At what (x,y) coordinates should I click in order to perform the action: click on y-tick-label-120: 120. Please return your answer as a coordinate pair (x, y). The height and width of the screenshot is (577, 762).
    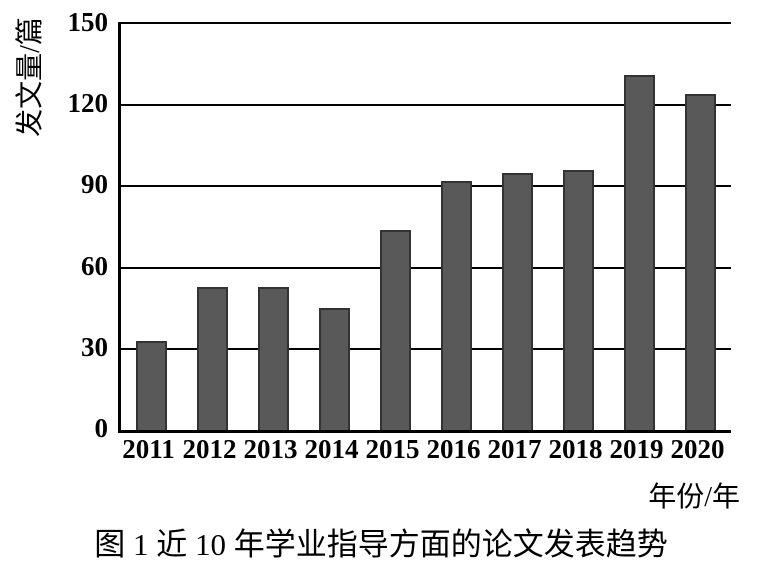
    Looking at the image, I should click on (88, 103).